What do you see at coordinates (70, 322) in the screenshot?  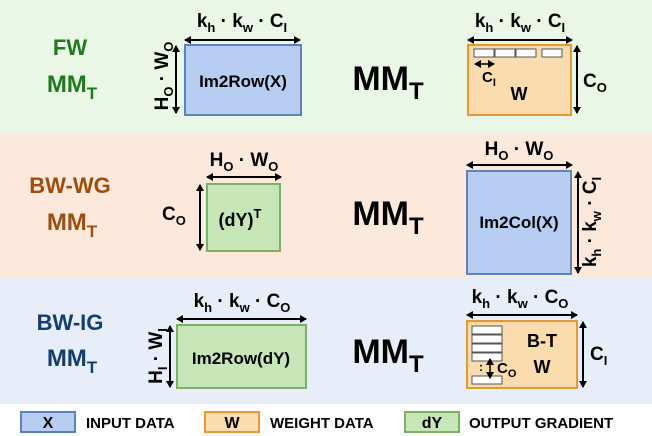 I see `bw-ig-label: BW-IG` at bounding box center [70, 322].